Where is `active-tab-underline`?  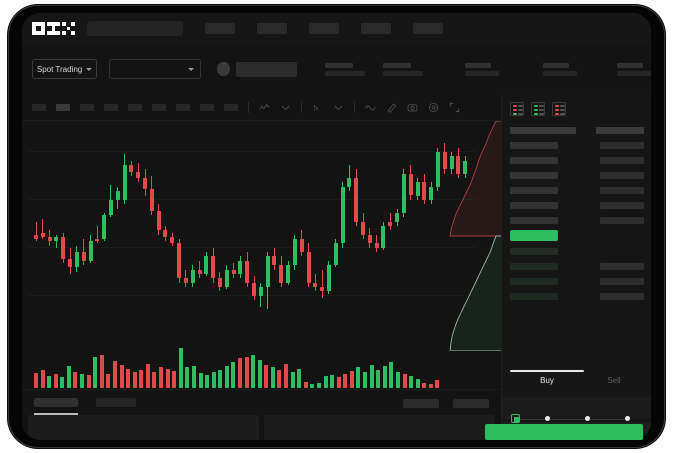 active-tab-underline is located at coordinates (547, 371).